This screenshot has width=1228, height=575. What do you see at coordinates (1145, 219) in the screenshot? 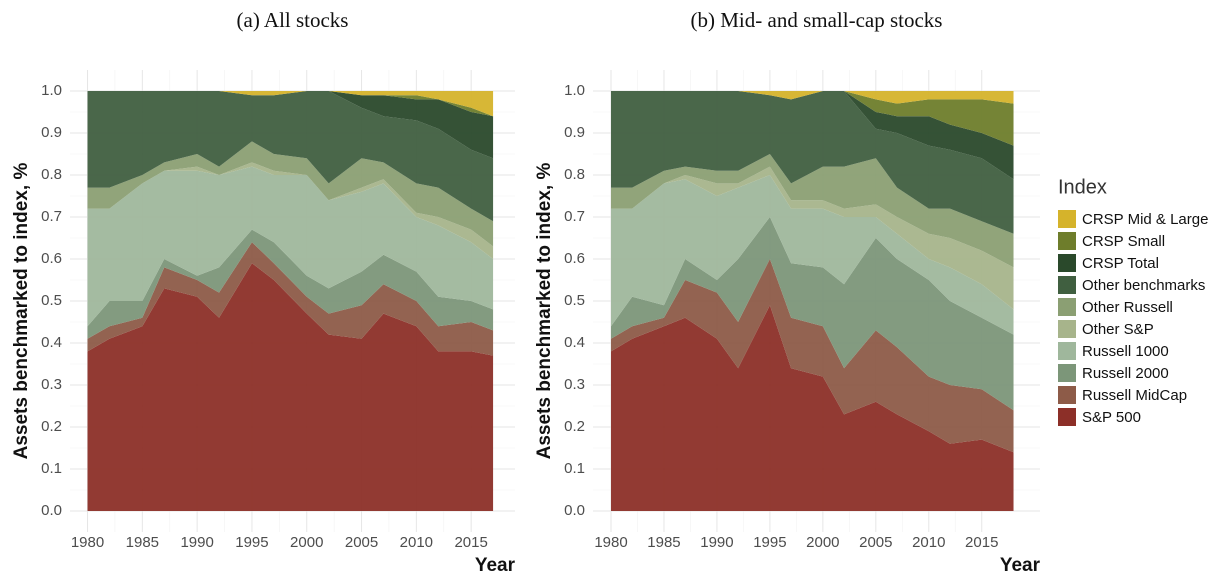
I see `legend-label: CRSP Mid & Large` at bounding box center [1145, 219].